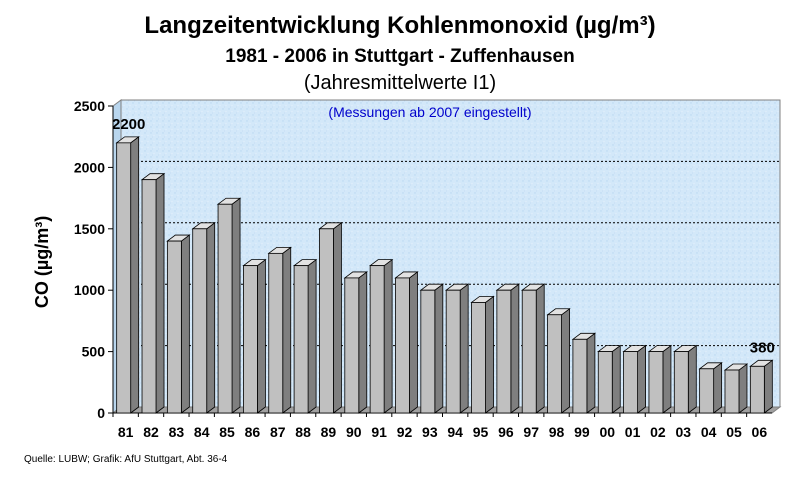 The height and width of the screenshot is (498, 800). I want to click on x-tick-label: 94, so click(455, 432).